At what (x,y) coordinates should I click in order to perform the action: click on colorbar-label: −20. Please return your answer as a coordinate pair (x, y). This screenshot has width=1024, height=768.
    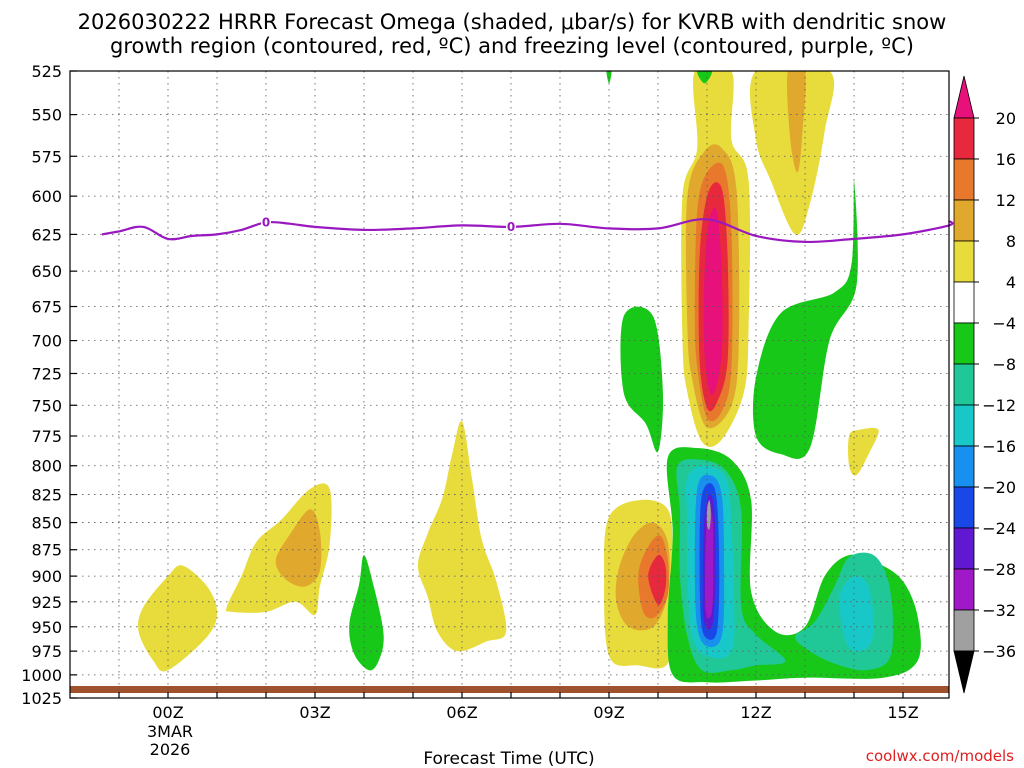
    Looking at the image, I should click on (999, 487).